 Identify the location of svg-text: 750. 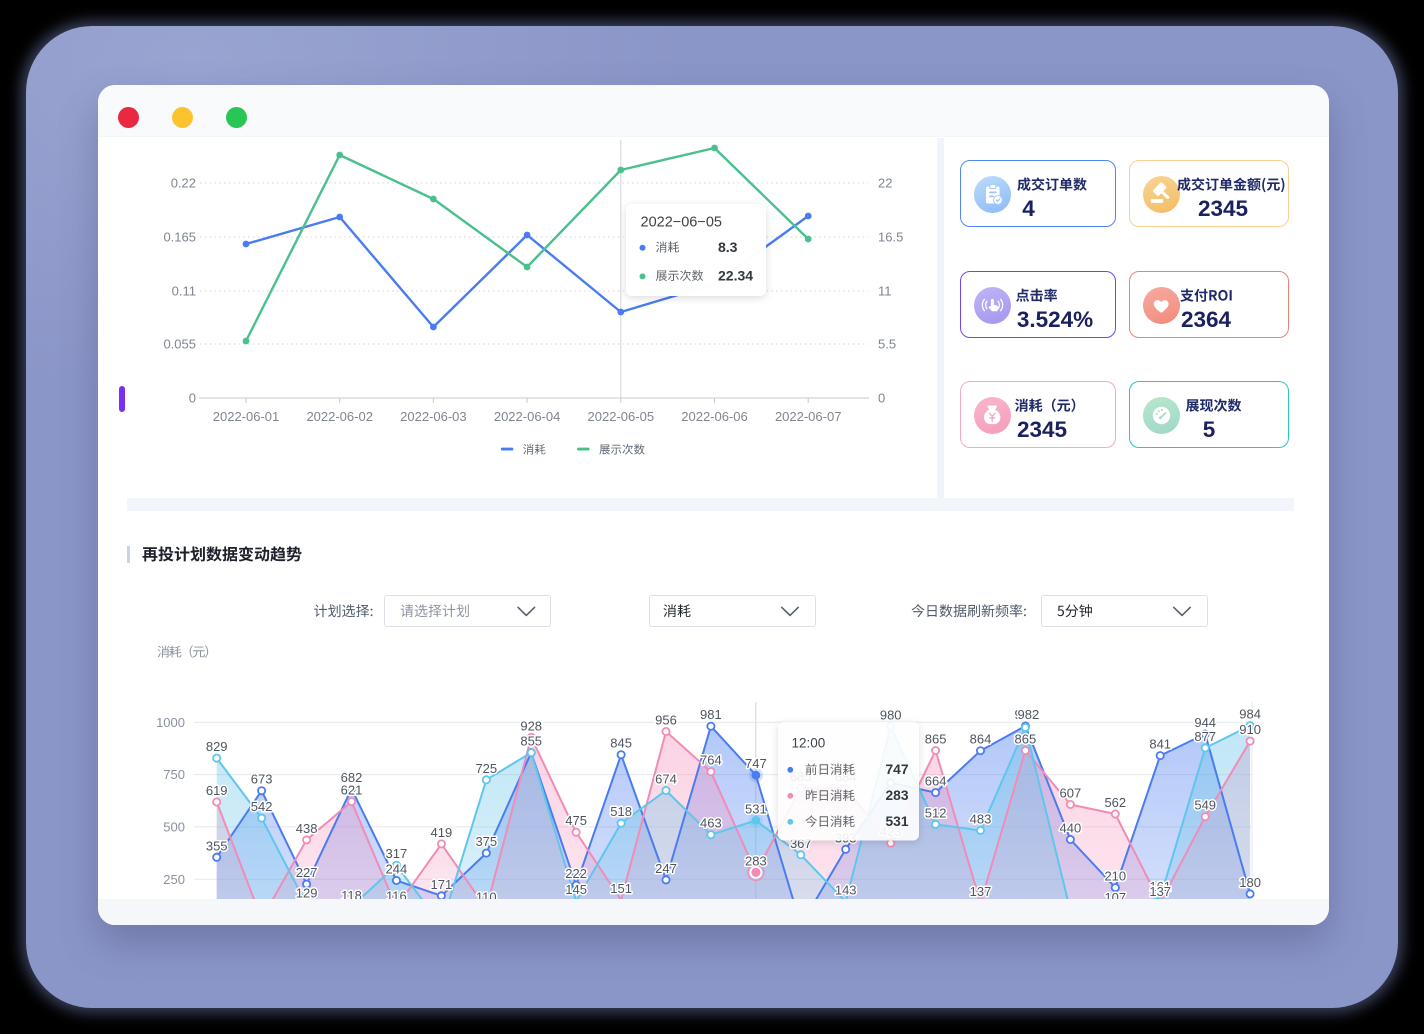
(174, 774).